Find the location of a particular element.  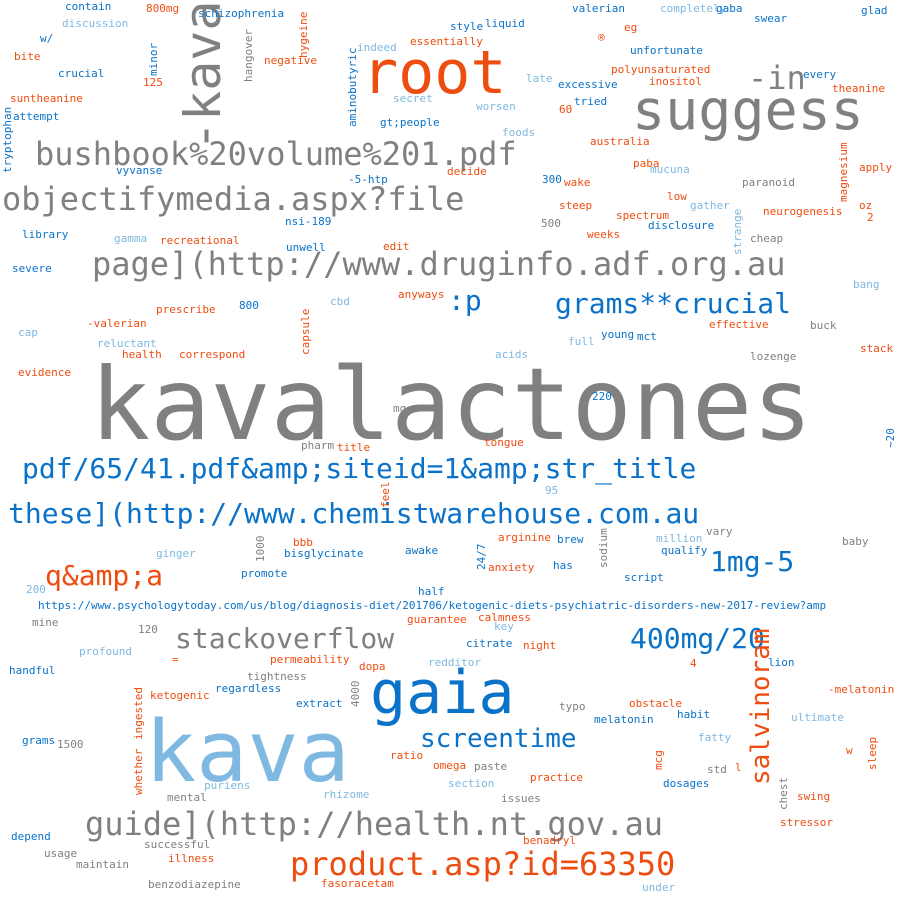

word-foods: foods is located at coordinates (519, 132).